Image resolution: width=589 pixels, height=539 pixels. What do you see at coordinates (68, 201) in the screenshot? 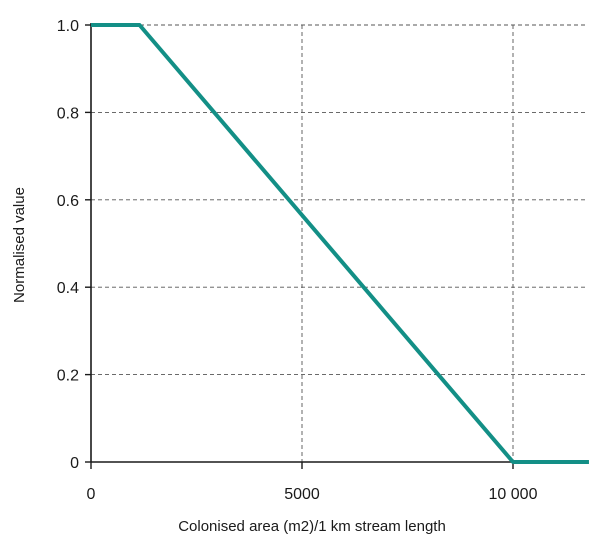
I see `y-tick-label: 0.6` at bounding box center [68, 201].